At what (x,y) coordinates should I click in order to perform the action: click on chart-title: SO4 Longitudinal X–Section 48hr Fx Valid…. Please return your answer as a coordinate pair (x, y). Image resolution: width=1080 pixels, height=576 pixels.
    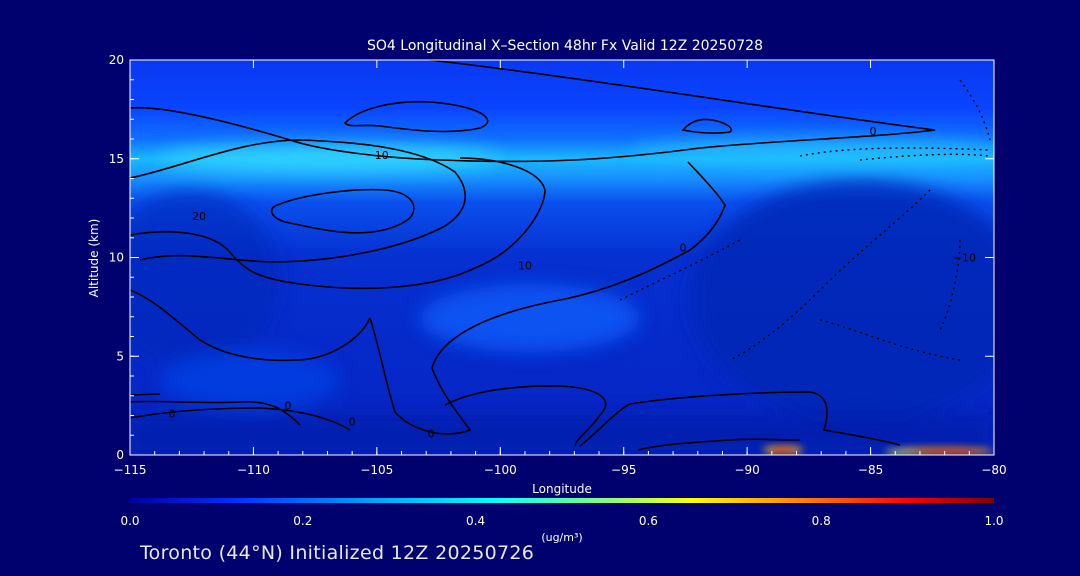
    Looking at the image, I should click on (565, 46).